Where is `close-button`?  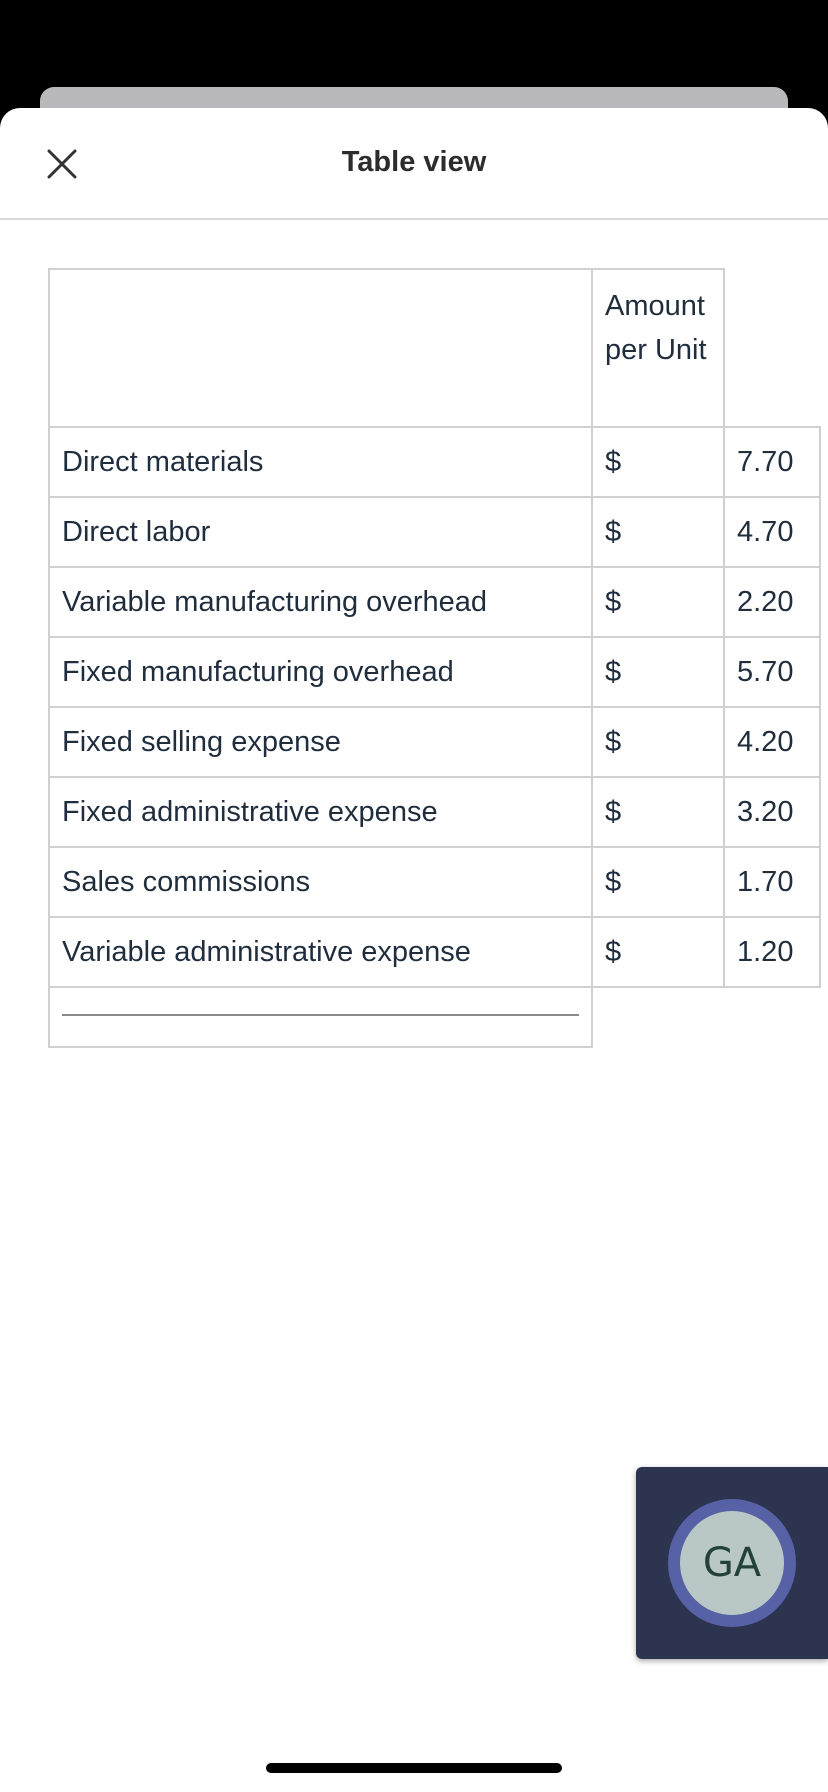
close-button is located at coordinates (62, 164).